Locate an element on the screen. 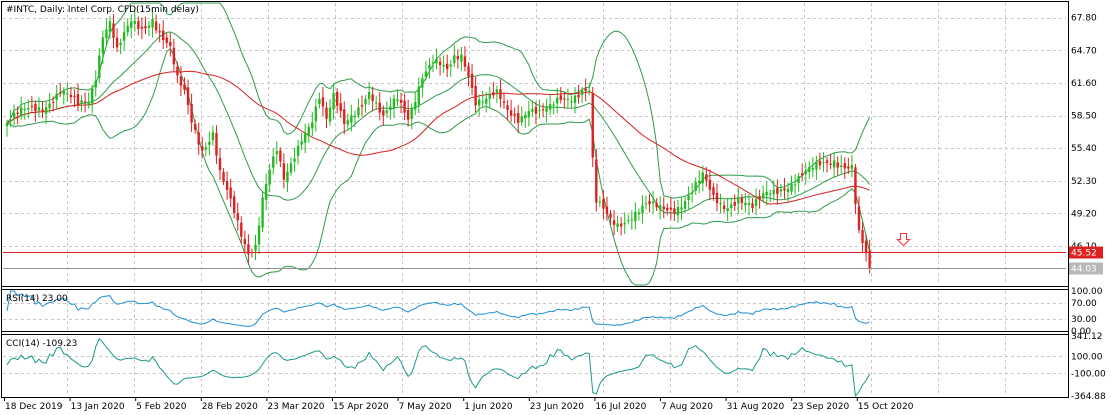 The width and height of the screenshot is (1111, 415). price-tick-label: 61.60 is located at coordinates (1084, 84).